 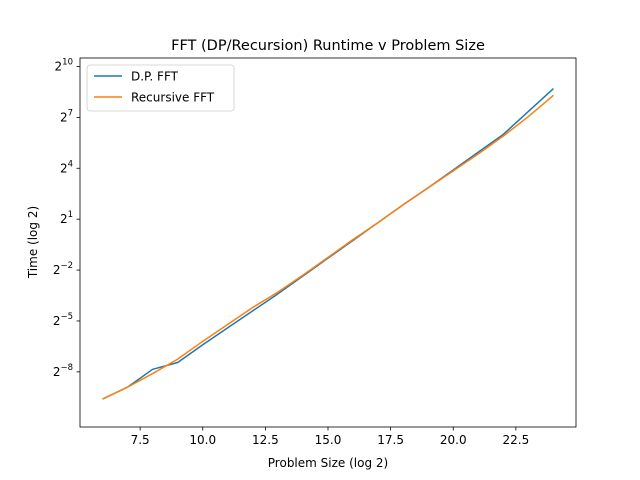 I want to click on y-axis-label: Time (log 2), so click(x=33, y=242).